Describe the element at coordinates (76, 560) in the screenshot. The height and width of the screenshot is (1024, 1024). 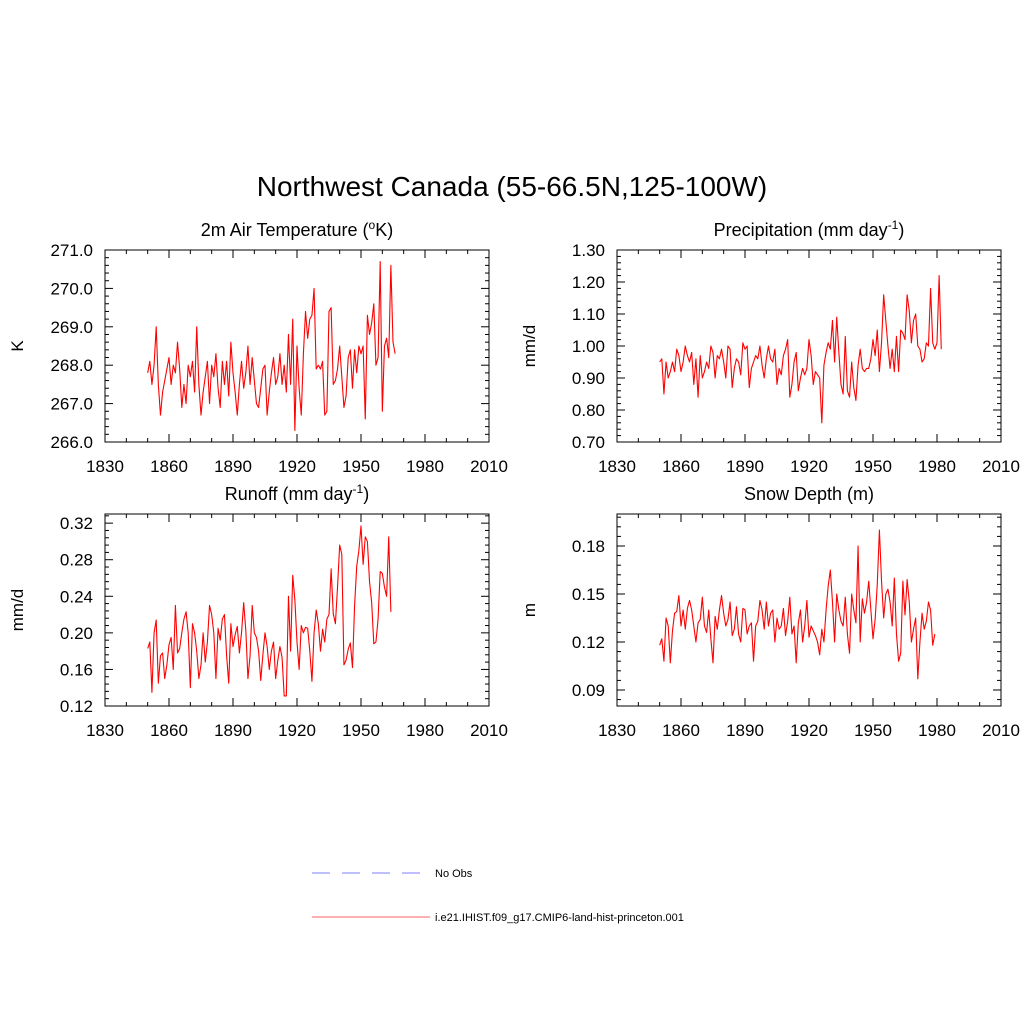
I see `y-tick-label: 0.28` at that location.